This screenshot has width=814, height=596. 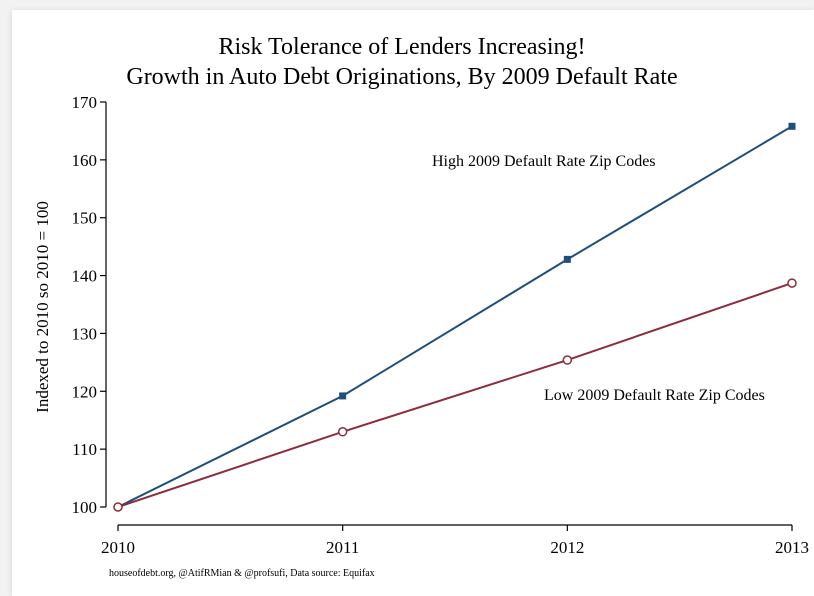 I want to click on y-tick-label: 120, so click(x=85, y=391).